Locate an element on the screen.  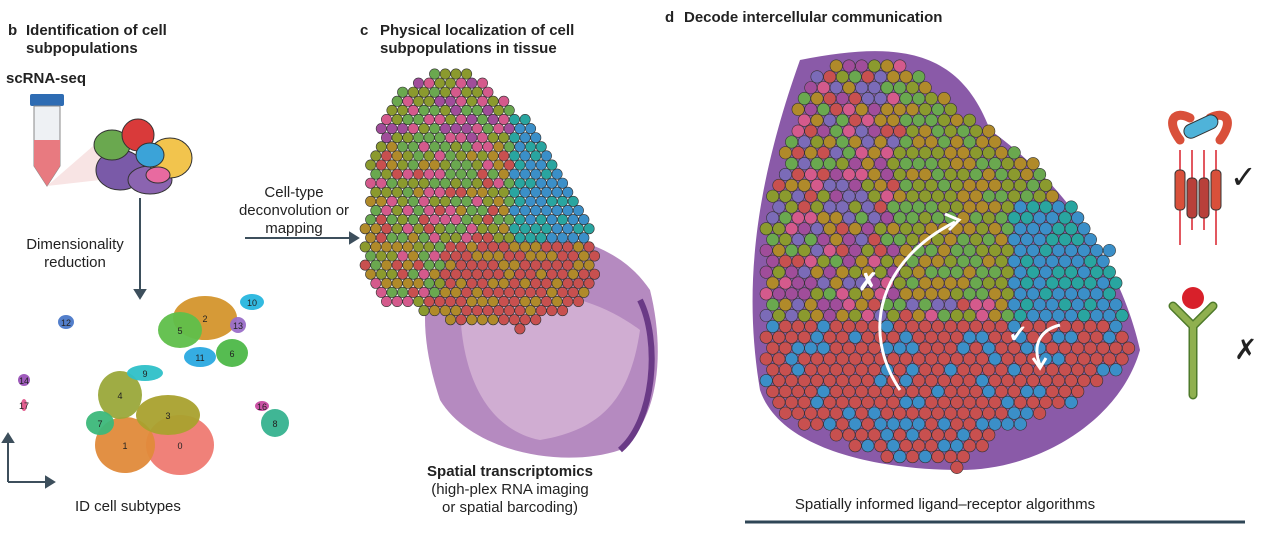
panel-c-letter: c is located at coordinates (364, 30).